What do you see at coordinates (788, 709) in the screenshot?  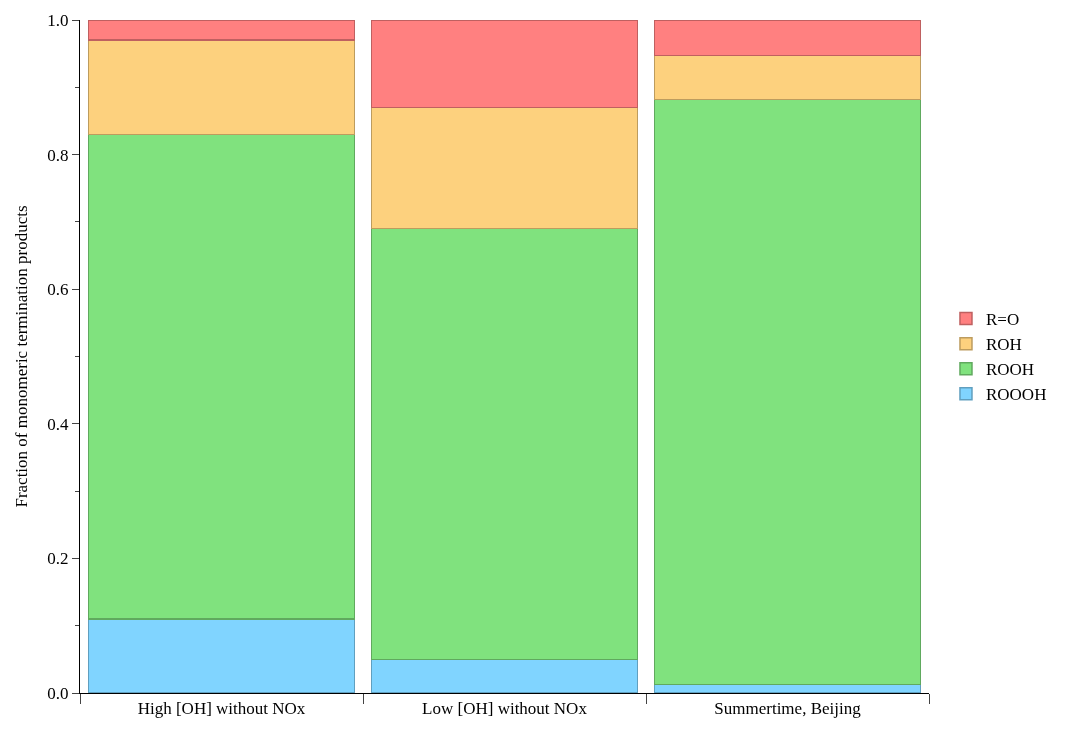 I see `x-tick-label: Summertime, Beijing` at bounding box center [788, 709].